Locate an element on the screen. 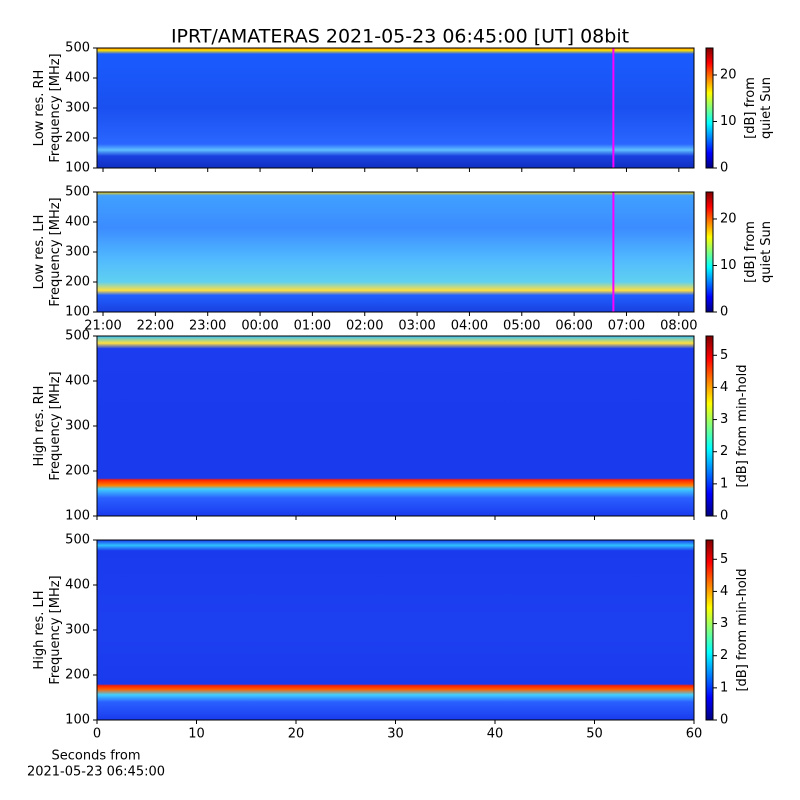  x-tick-label: 04:00 is located at coordinates (469, 326).